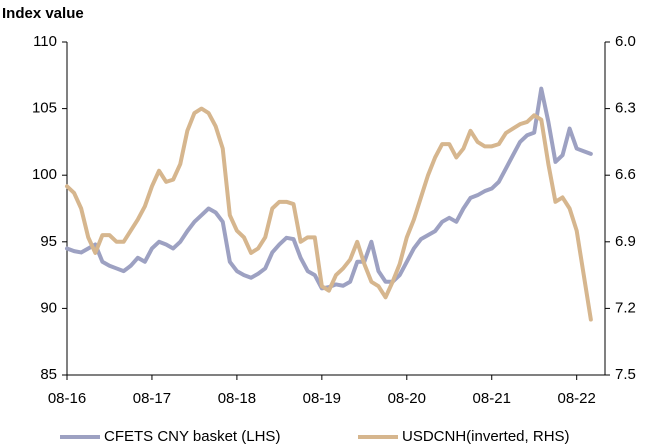  Describe the element at coordinates (322, 398) in the screenshot. I see `x-tick-label: 08-19` at that location.